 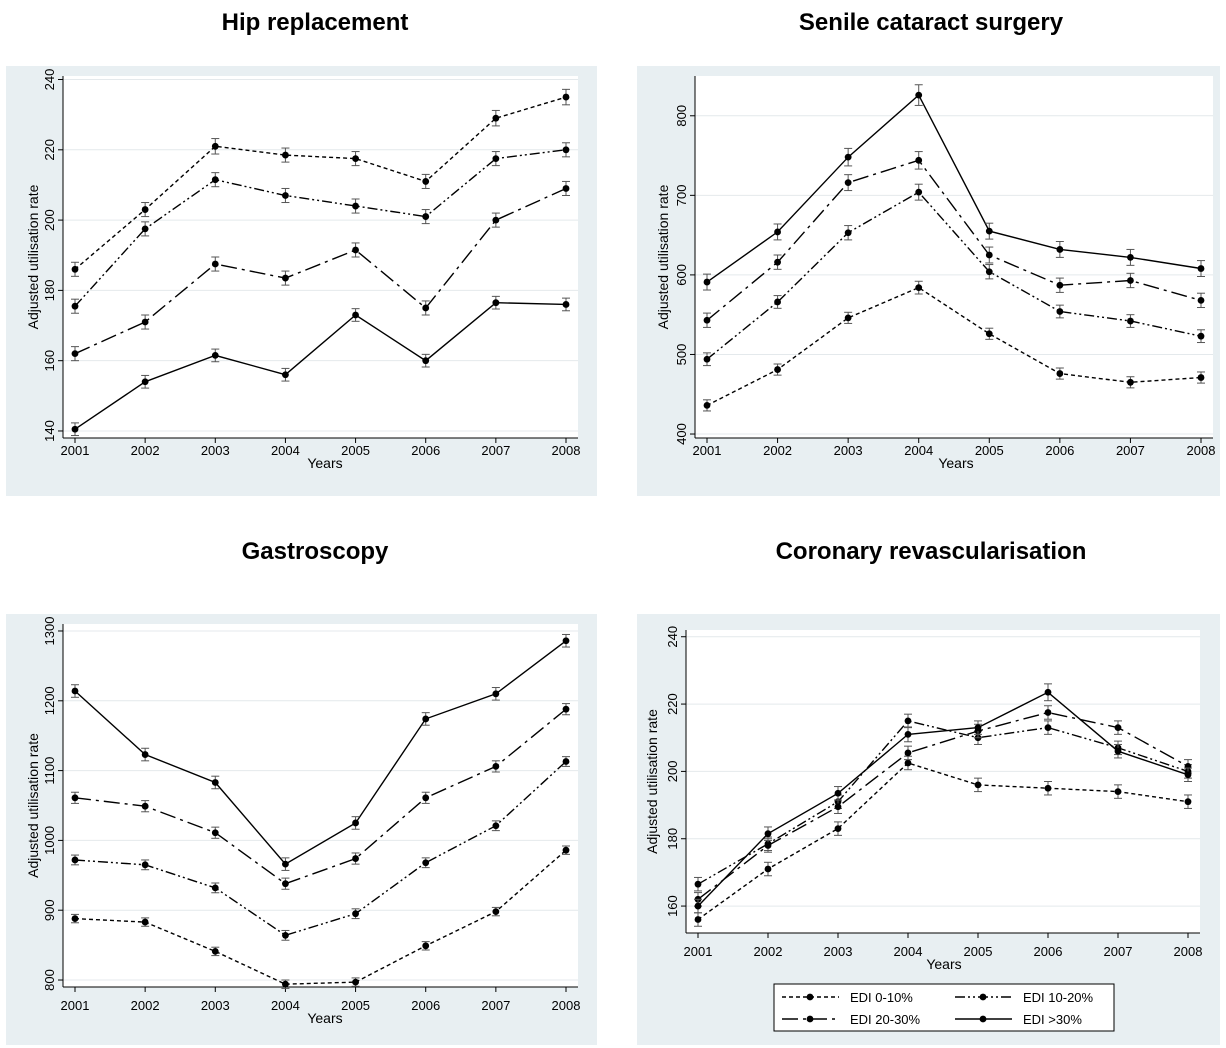 I want to click on y-tick-label: 200, so click(x=49, y=220).